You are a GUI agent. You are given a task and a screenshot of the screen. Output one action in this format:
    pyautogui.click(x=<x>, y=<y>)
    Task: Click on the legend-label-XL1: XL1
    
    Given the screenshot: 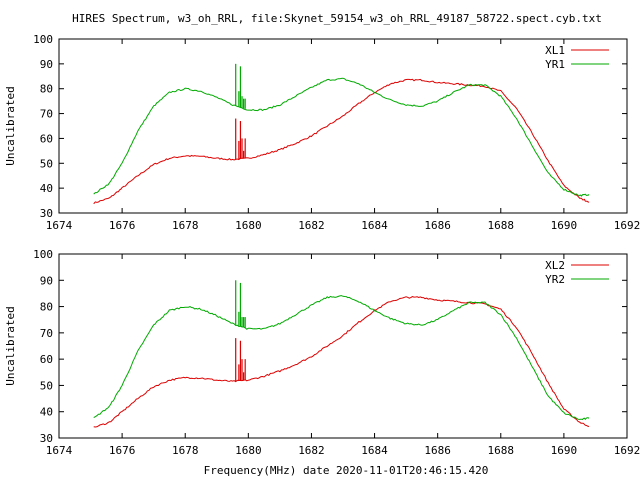 What is the action you would take?
    pyautogui.click(x=555, y=50)
    